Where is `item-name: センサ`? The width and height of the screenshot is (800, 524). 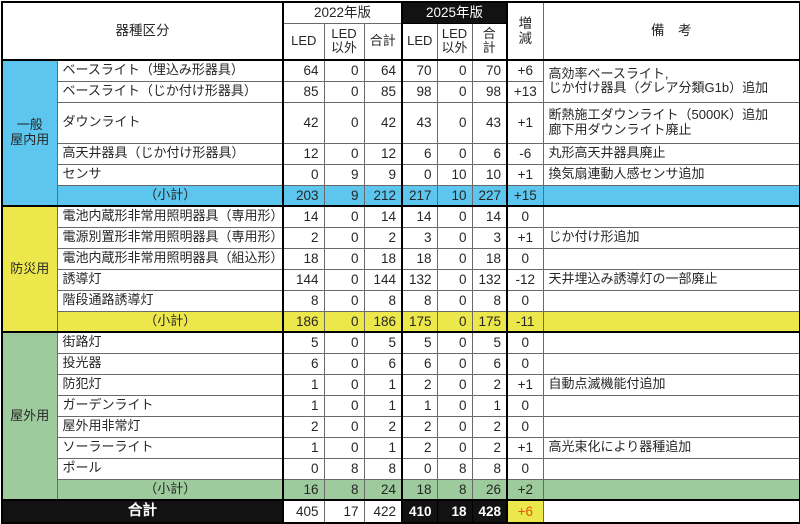
item-name: センサ is located at coordinates (170, 174).